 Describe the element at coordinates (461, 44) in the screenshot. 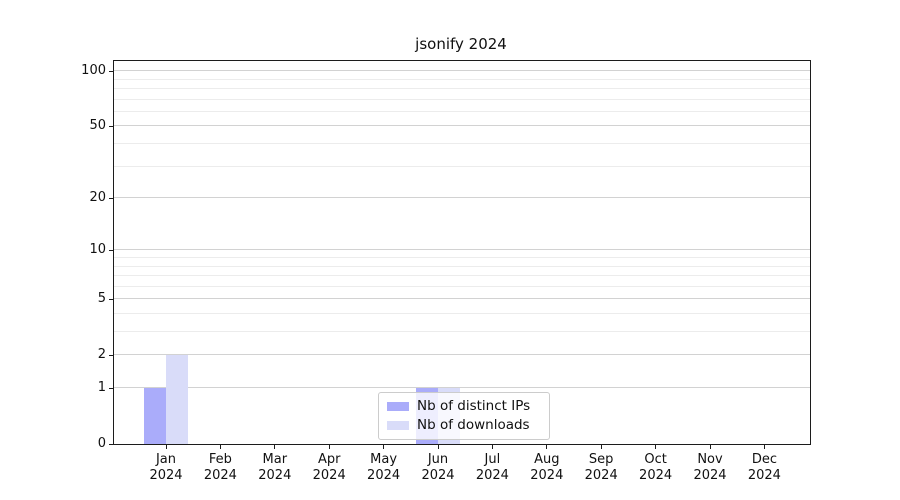

I see `chart-title: jsonify 2024` at that location.